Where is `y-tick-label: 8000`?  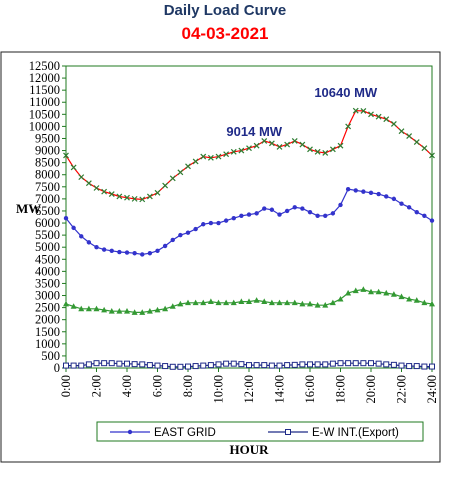
y-tick-label: 8000 is located at coordinates (47, 175).